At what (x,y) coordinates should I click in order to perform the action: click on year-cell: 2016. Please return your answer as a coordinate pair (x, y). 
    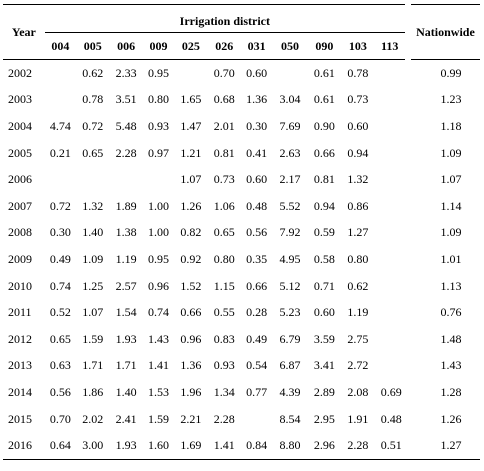
    Looking at the image, I should click on (20, 445).